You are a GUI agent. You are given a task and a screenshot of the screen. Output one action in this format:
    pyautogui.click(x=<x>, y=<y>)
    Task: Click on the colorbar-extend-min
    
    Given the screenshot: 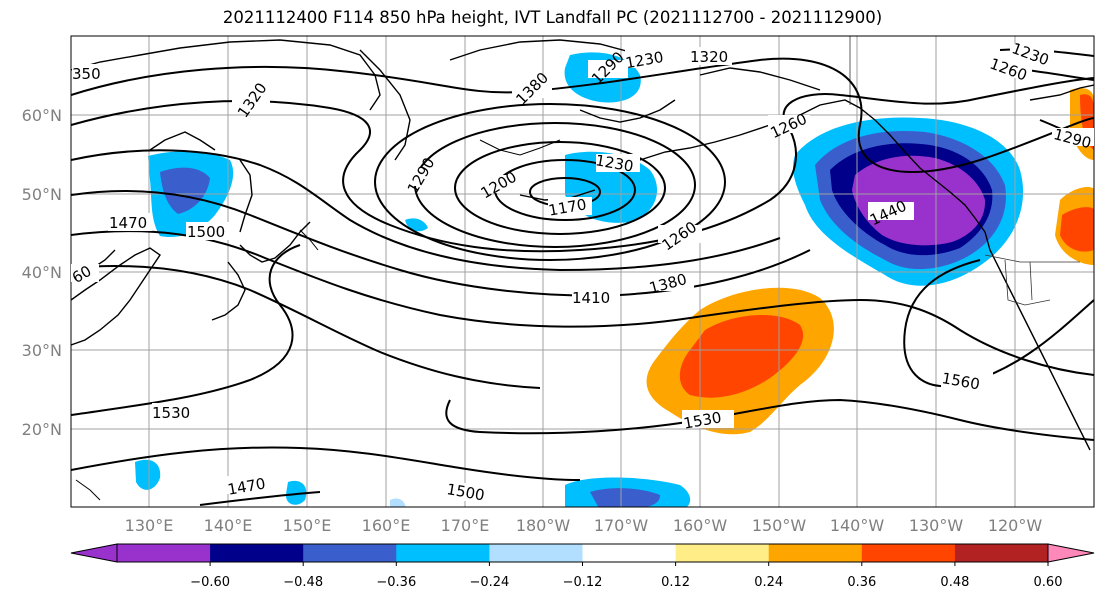 What is the action you would take?
    pyautogui.click(x=94, y=553)
    